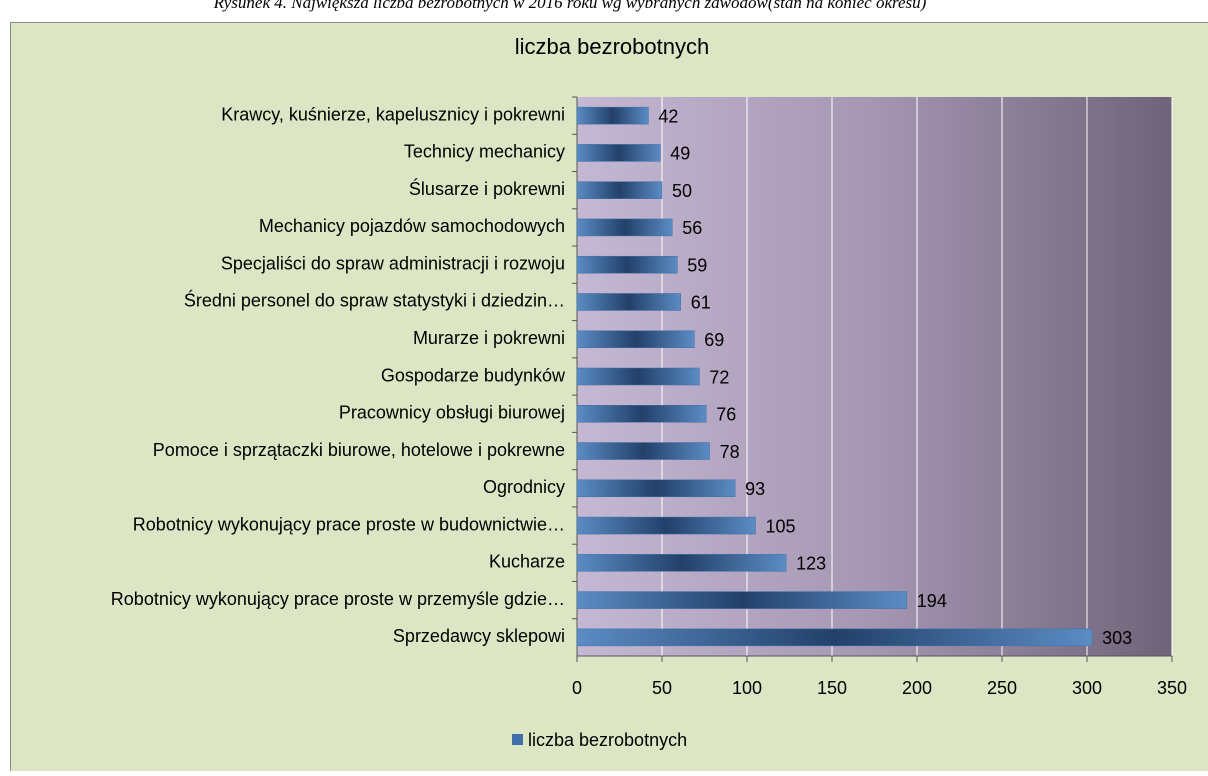 The width and height of the screenshot is (1208, 776). What do you see at coordinates (452, 413) in the screenshot?
I see `y-tick-label: Pracownicy obsługi biurowej` at bounding box center [452, 413].